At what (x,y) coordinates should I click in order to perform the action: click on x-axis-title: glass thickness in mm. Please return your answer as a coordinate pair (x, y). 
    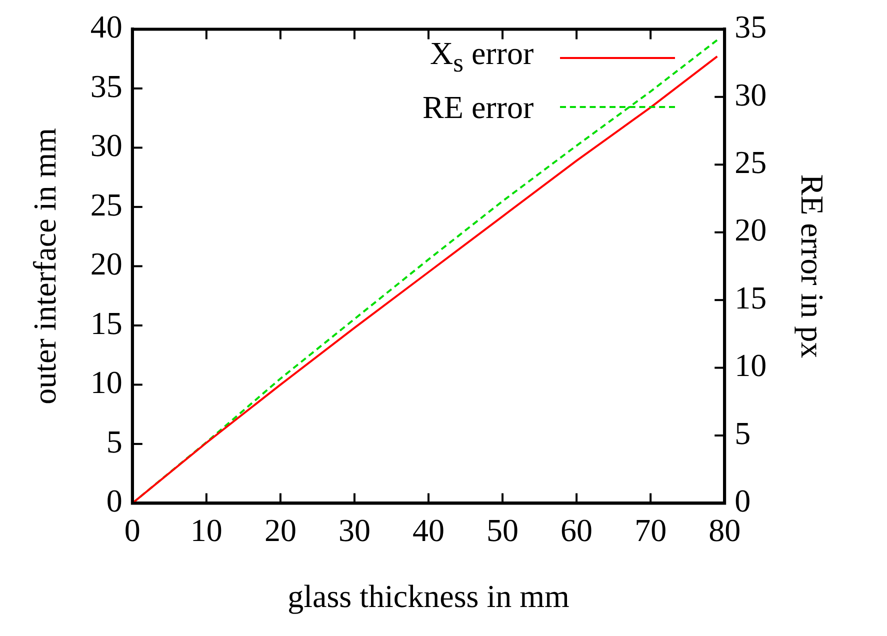
    Looking at the image, I should click on (429, 596).